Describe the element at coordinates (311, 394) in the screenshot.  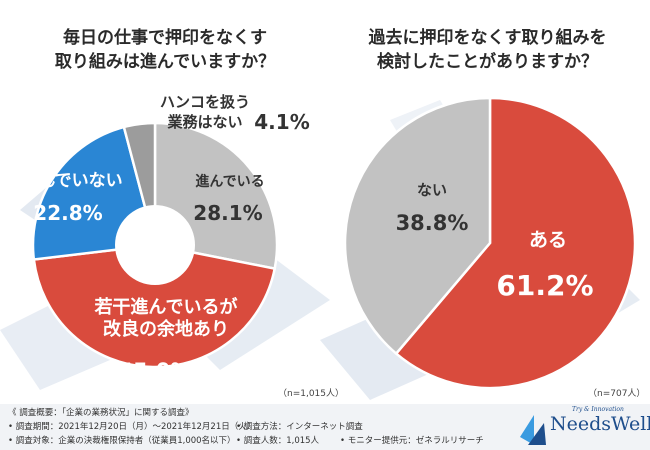
I see `left-sample-size: （n=1,015人）` at that location.